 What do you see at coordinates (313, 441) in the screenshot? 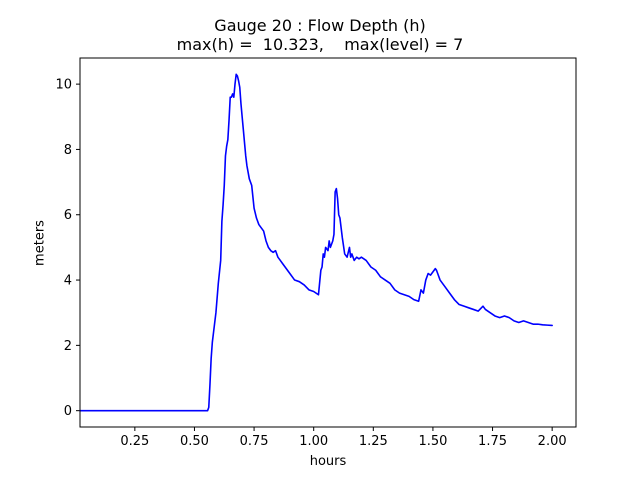
I see `x-tick-label: 1.00` at bounding box center [313, 441].